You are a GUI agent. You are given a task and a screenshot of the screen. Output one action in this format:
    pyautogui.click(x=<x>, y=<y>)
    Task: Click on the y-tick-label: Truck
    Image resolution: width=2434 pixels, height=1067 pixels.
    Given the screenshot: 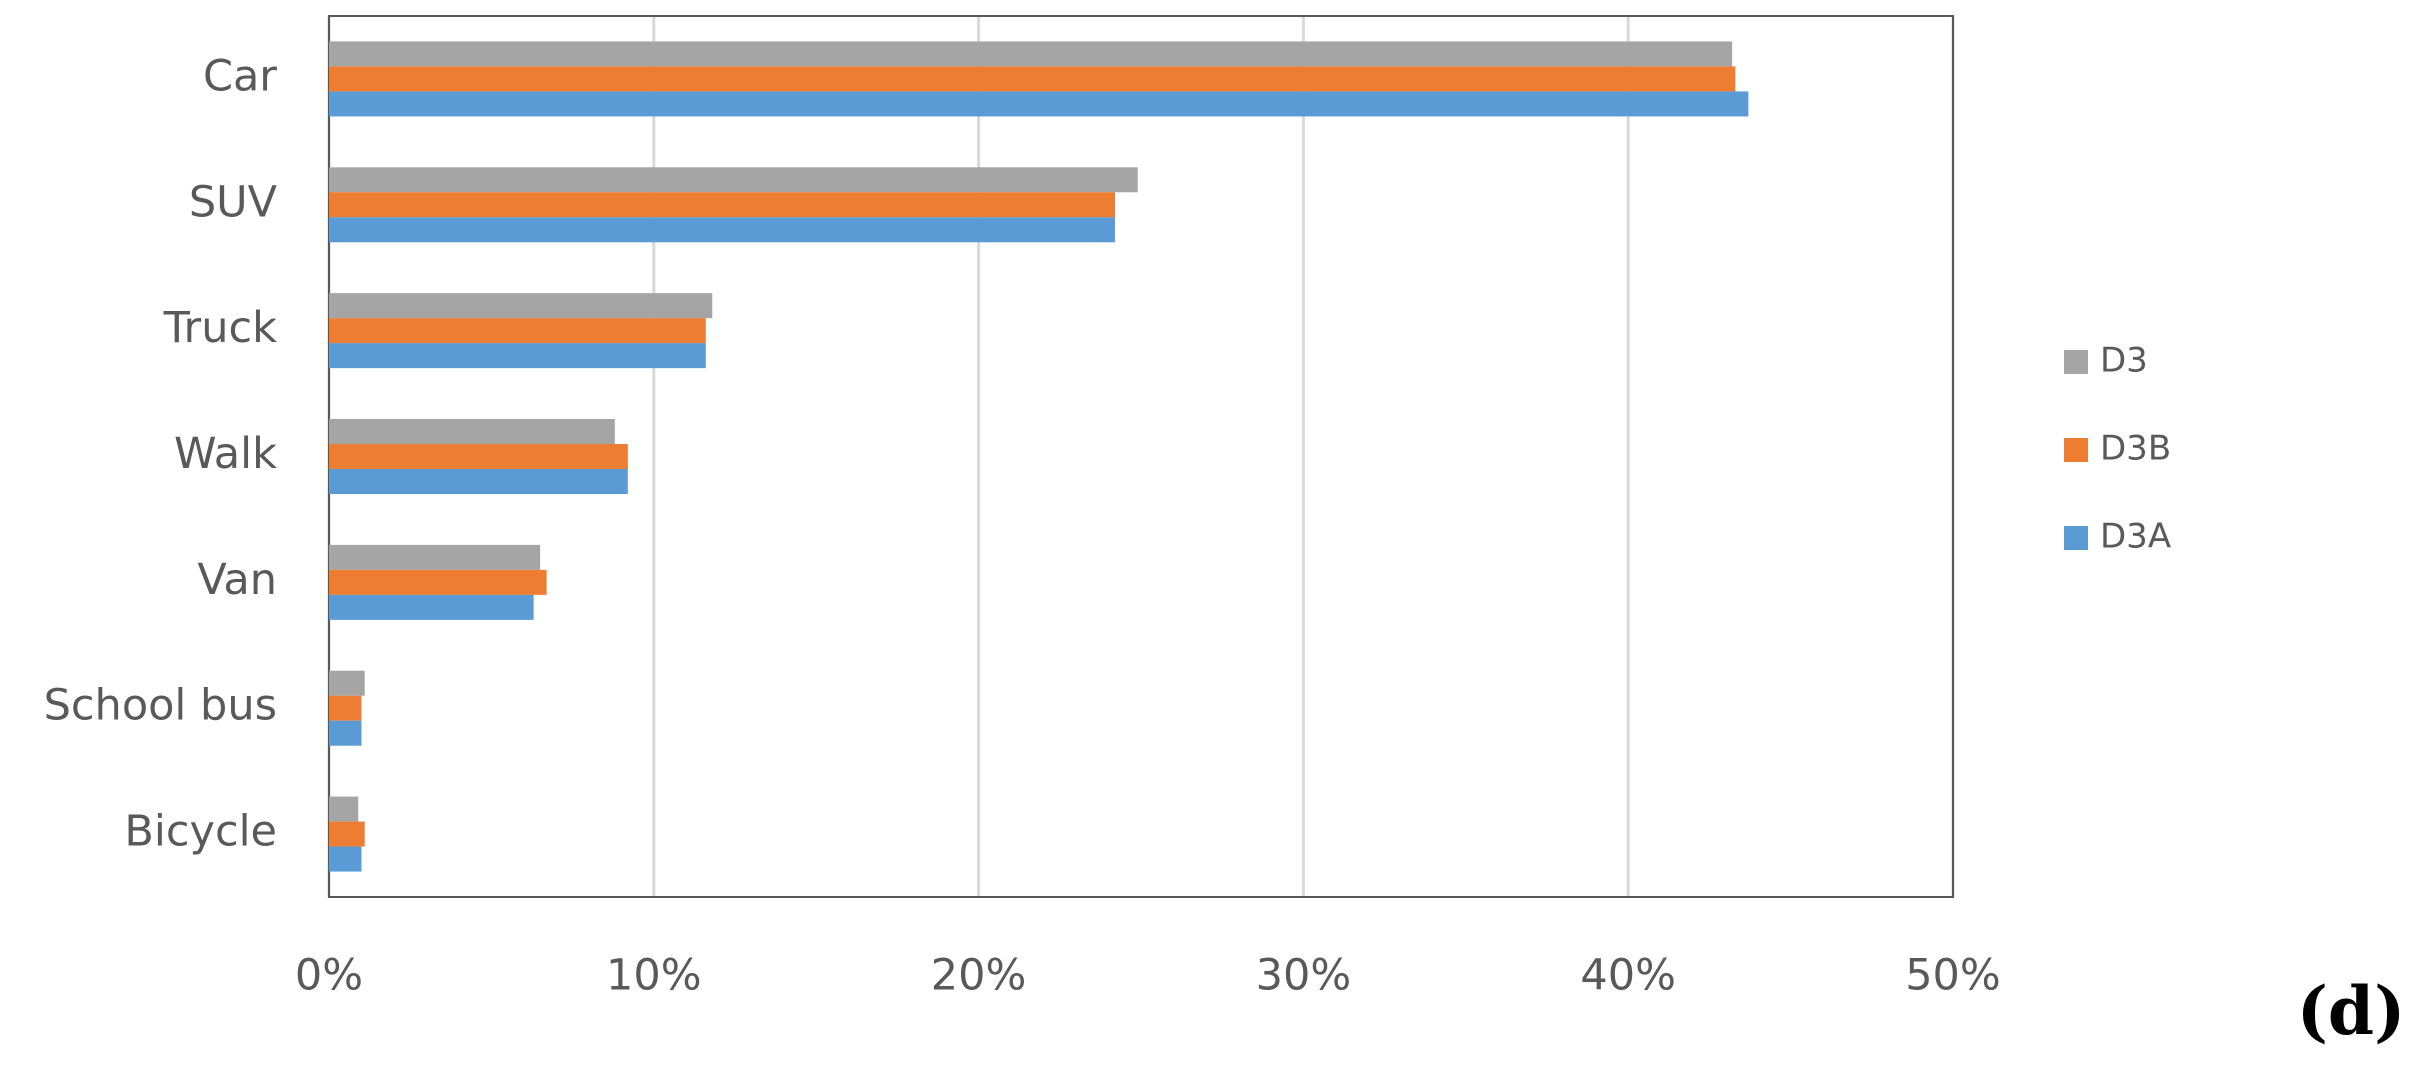 What is the action you would take?
    pyautogui.click(x=220, y=328)
    